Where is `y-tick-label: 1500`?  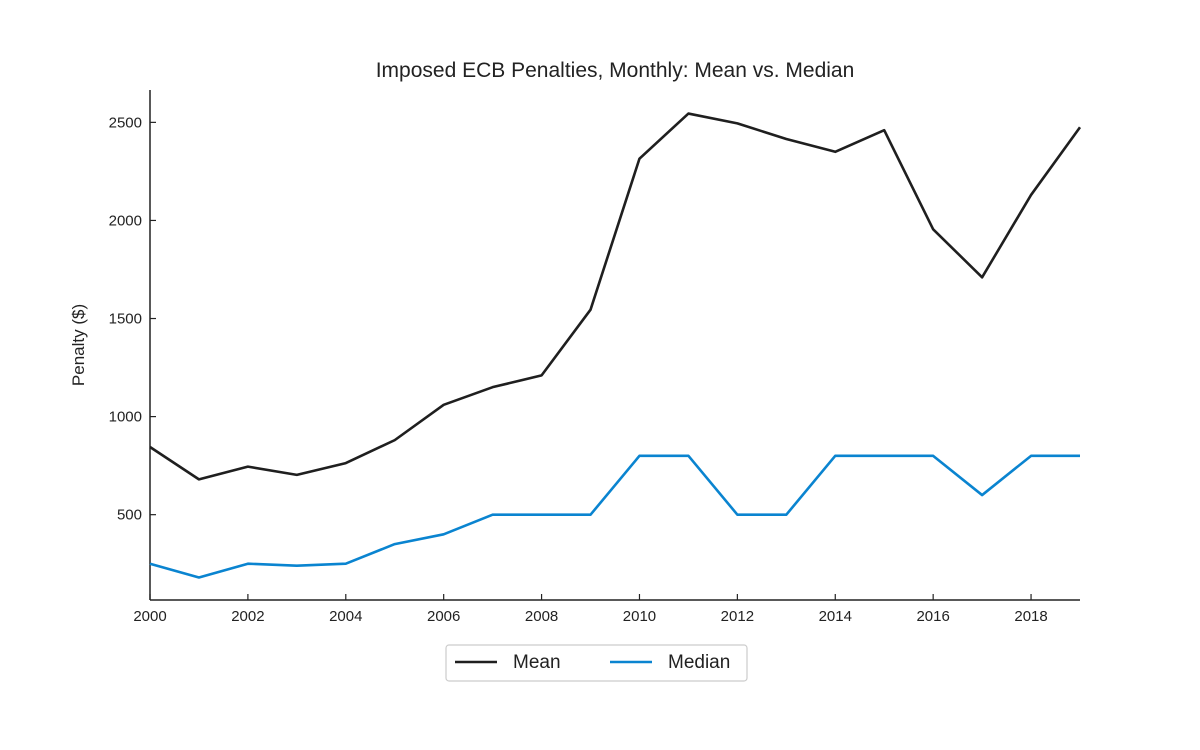 y-tick-label: 1500 is located at coordinates (125, 319).